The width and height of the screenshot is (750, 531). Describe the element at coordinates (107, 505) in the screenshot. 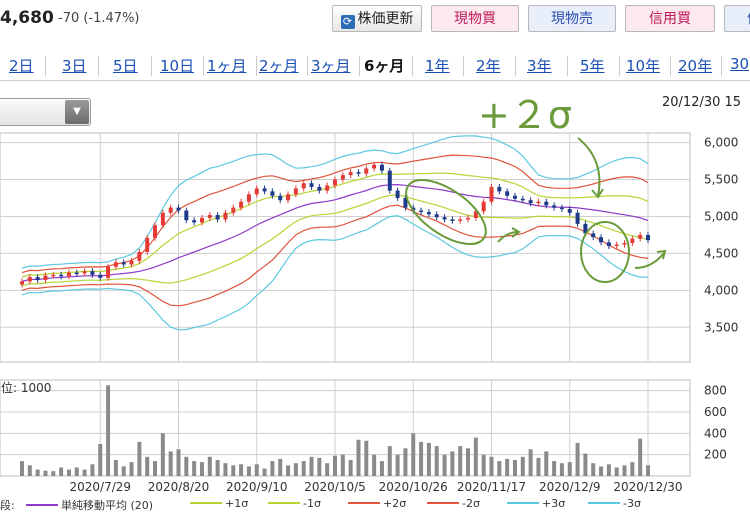

I see `legend-label: 単純移動平均 (20)` at that location.